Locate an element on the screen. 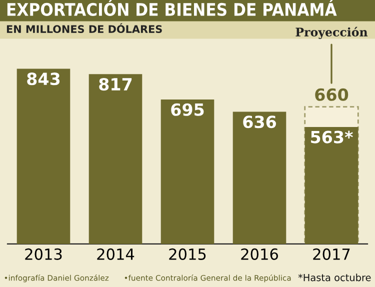 The width and height of the screenshot is (375, 287). data-label: 817 is located at coordinates (115, 84).